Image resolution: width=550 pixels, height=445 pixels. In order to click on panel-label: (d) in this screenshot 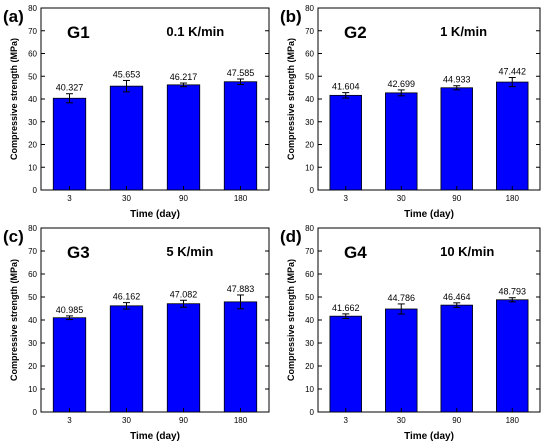, I will do `click(291, 236)`.